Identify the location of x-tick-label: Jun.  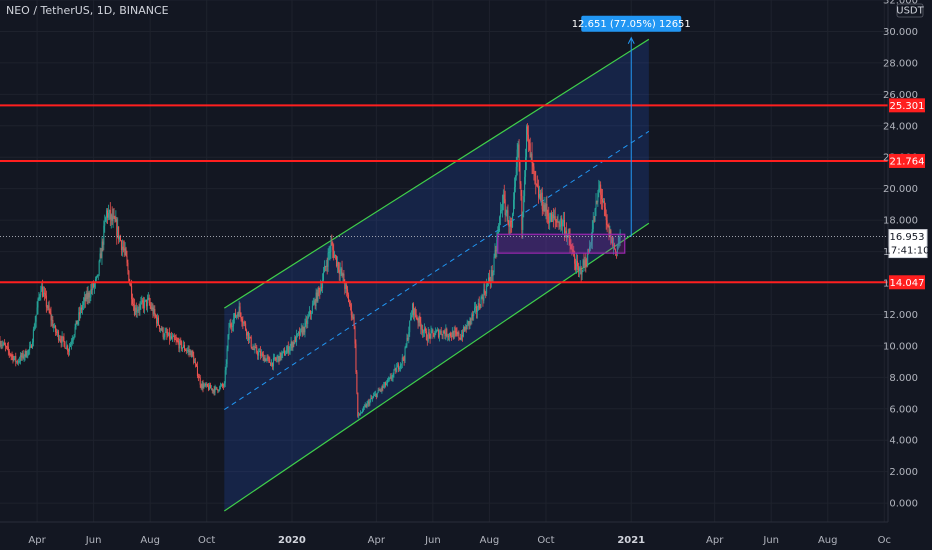
(432, 540).